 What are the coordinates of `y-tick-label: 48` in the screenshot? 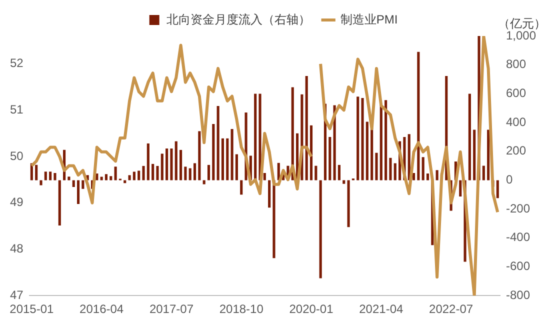 It's located at (17, 249).